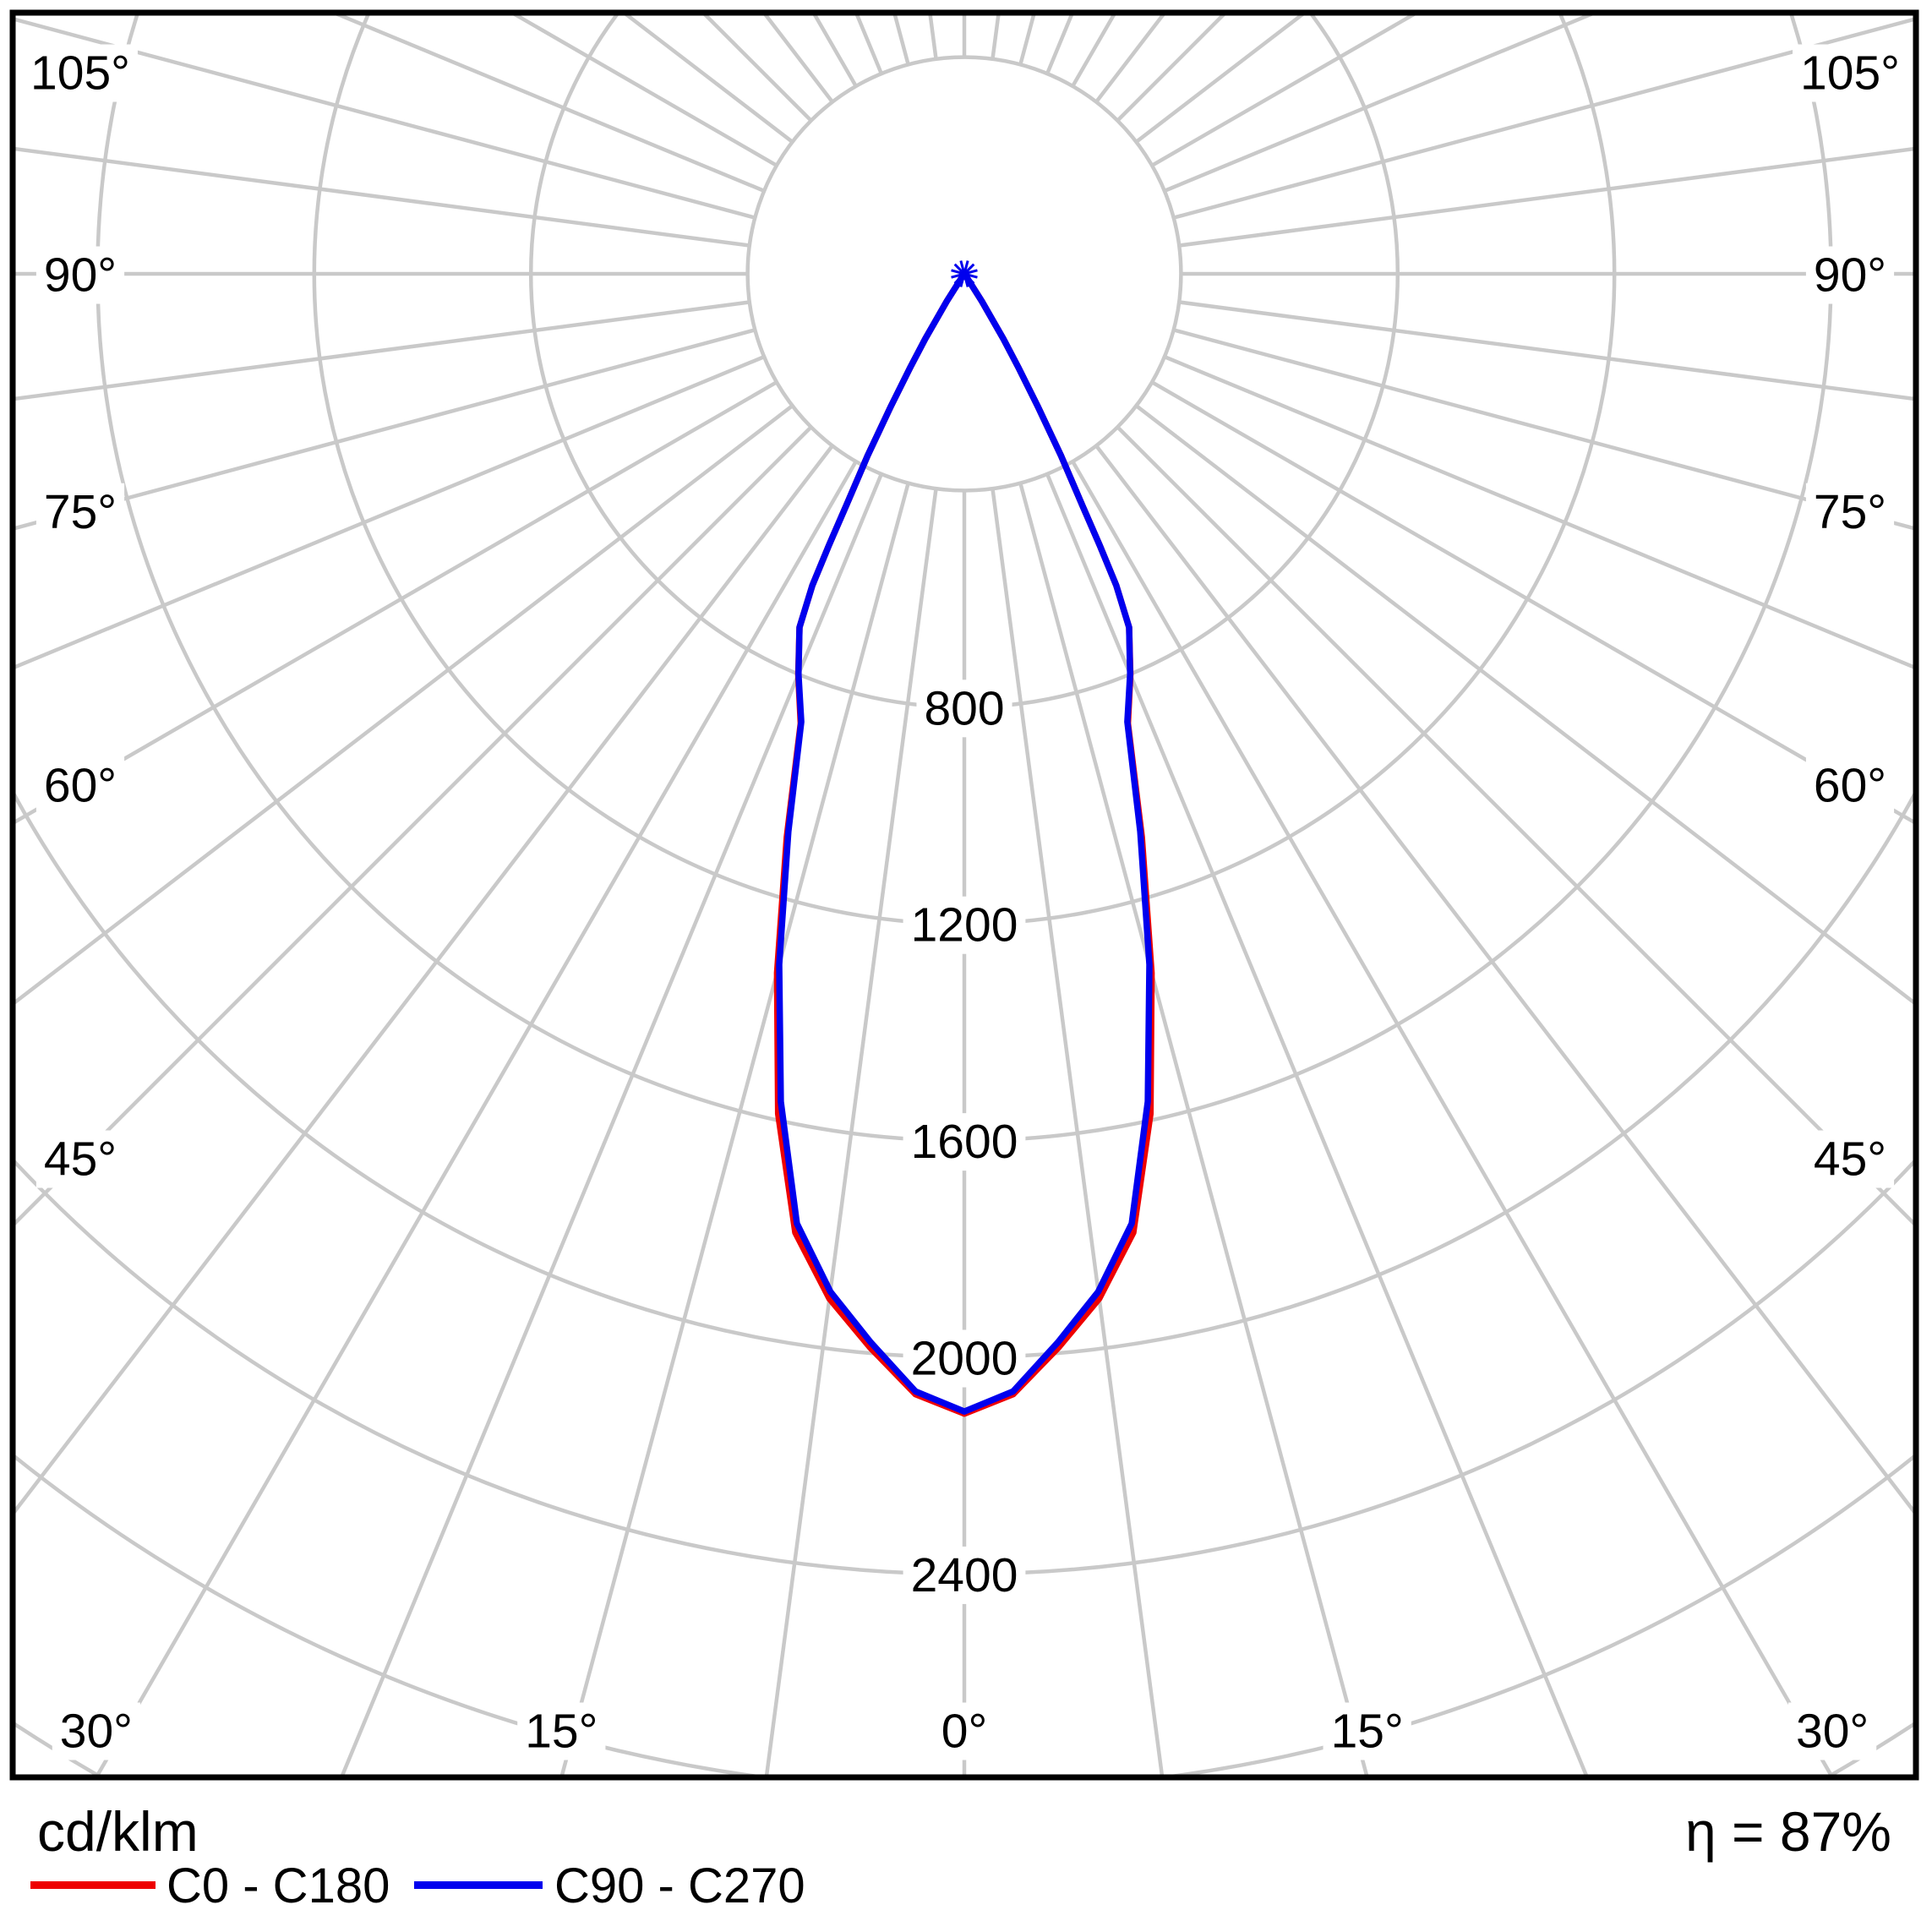 This screenshot has height=1932, width=1932. I want to click on grid-ray-112.5, so click(1378, 104).